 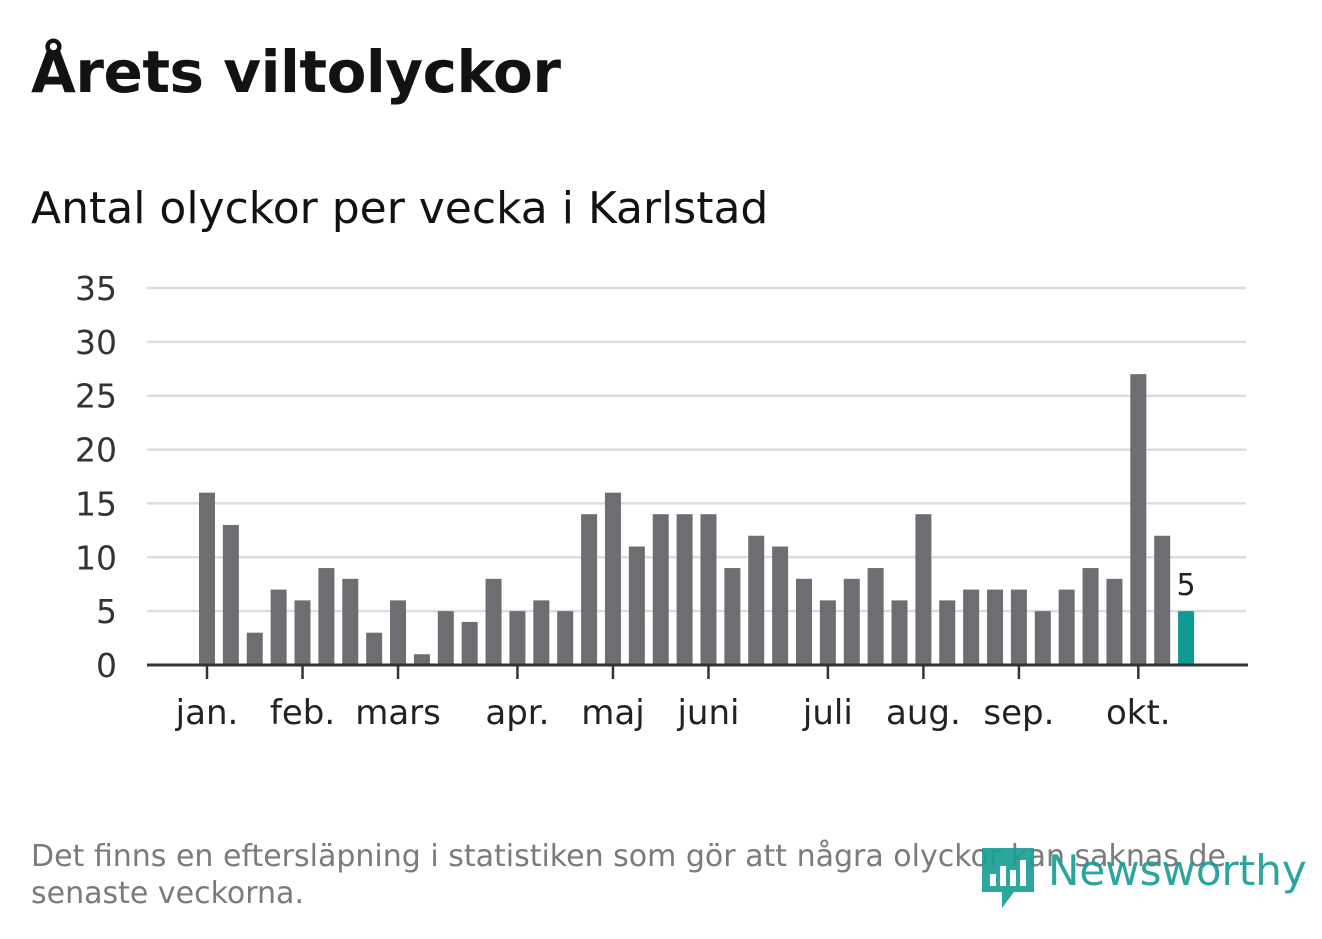 I want to click on chart-title: Årets viltolyckor, so click(x=296, y=72).